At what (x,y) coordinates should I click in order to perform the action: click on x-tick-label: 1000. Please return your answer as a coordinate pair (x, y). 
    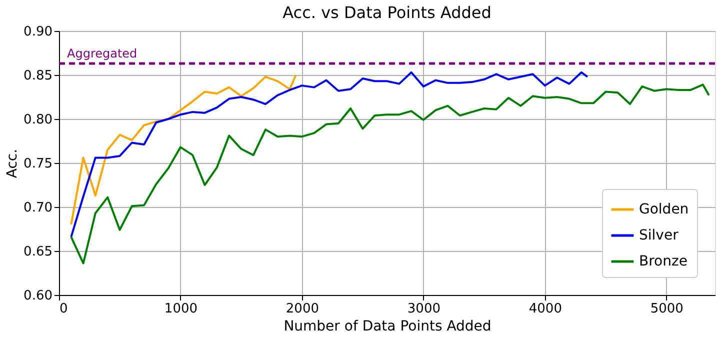
    Looking at the image, I should click on (181, 309).